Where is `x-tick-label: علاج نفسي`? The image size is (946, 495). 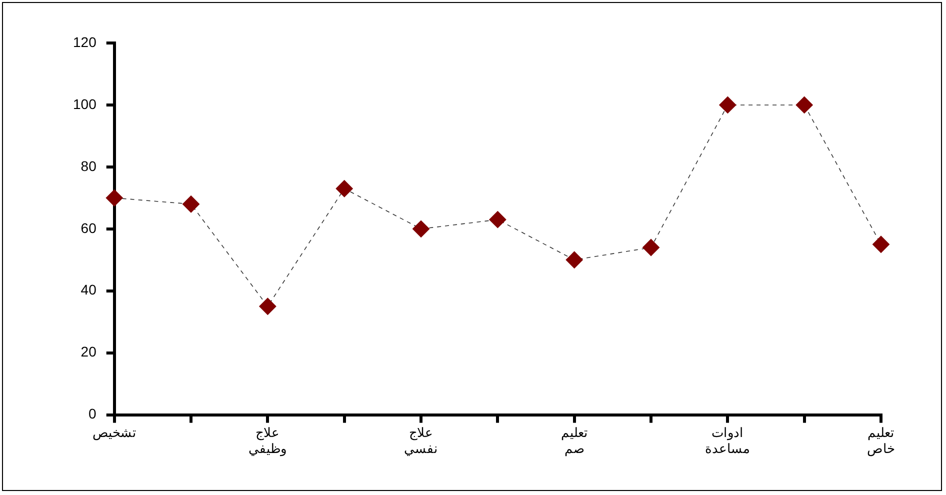 x-tick-label: علاج نفسي is located at coordinates (421, 440).